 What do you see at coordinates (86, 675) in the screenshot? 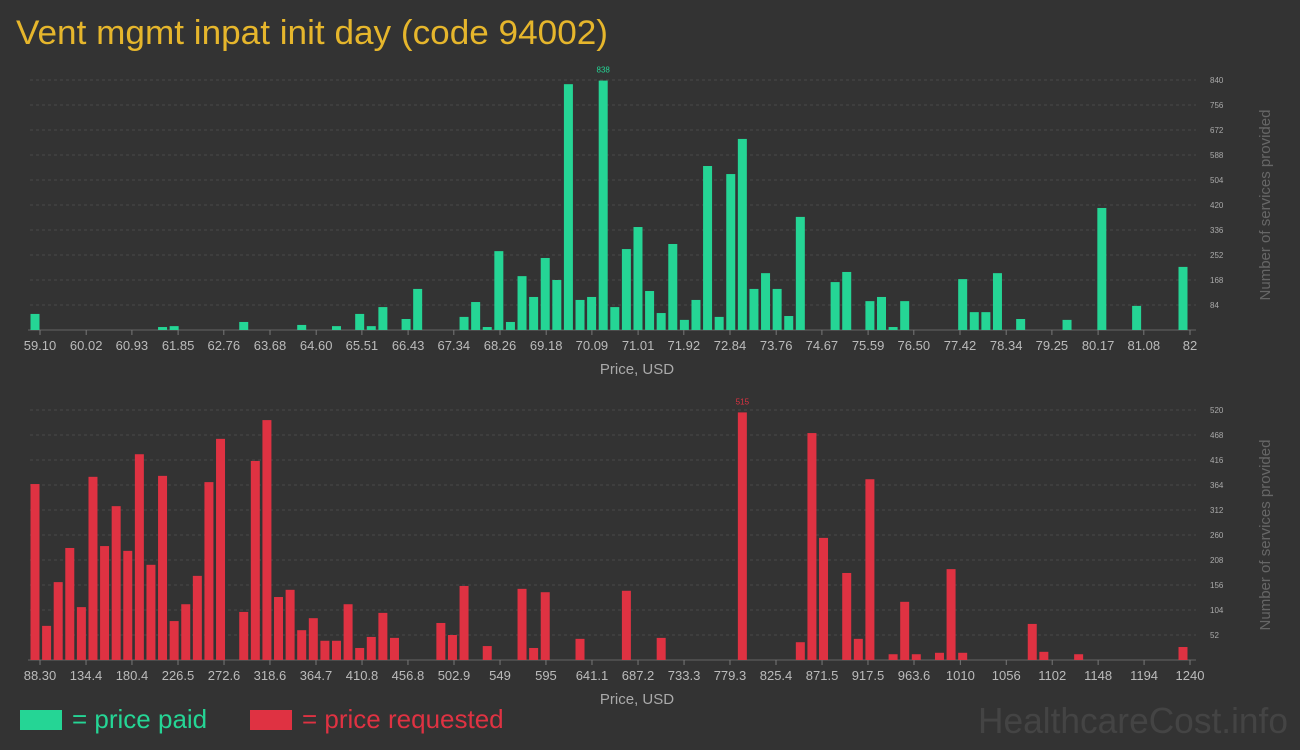
I see `x-tick-label: 134.4` at bounding box center [86, 675].